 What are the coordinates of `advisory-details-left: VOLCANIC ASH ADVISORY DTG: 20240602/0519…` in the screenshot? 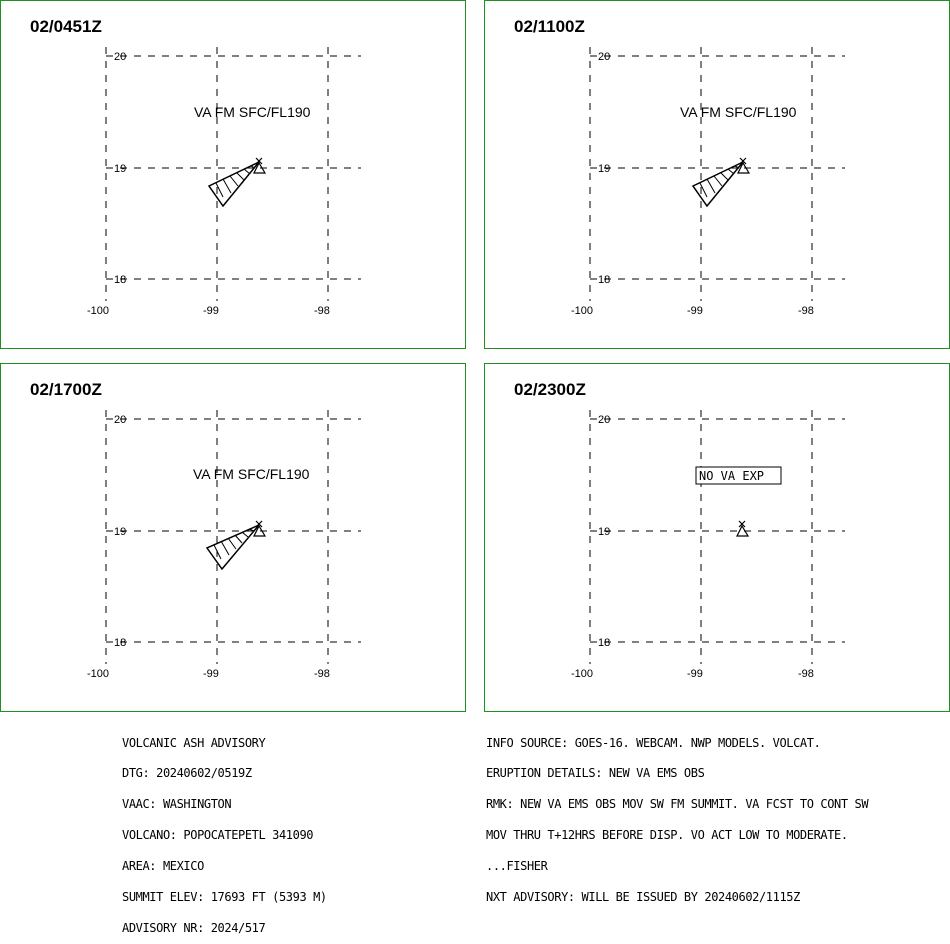 It's located at (224, 830).